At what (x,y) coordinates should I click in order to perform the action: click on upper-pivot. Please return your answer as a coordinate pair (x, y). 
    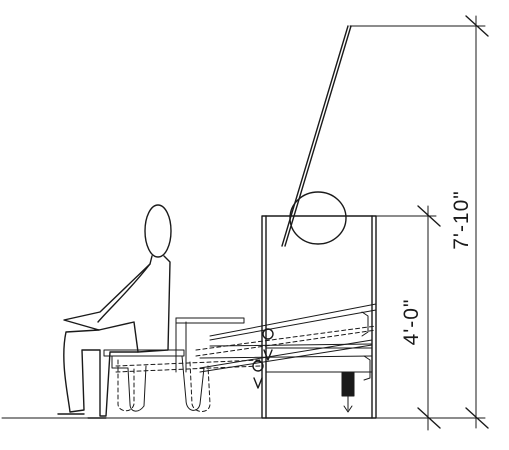
    Looking at the image, I should click on (268, 334).